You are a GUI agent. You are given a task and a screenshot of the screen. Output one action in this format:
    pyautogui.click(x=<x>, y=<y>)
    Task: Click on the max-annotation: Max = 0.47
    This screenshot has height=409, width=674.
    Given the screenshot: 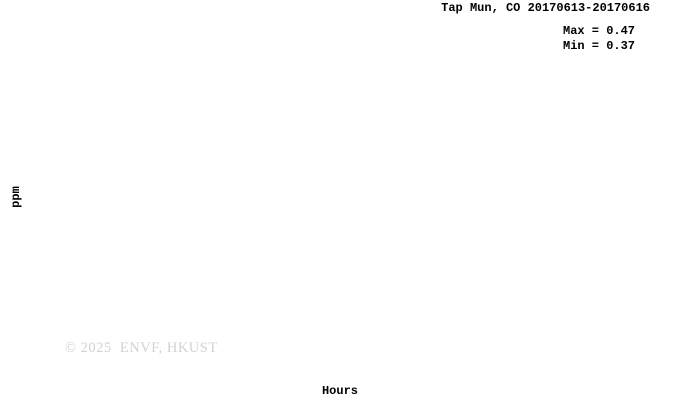 What is the action you would take?
    pyautogui.click(x=599, y=31)
    